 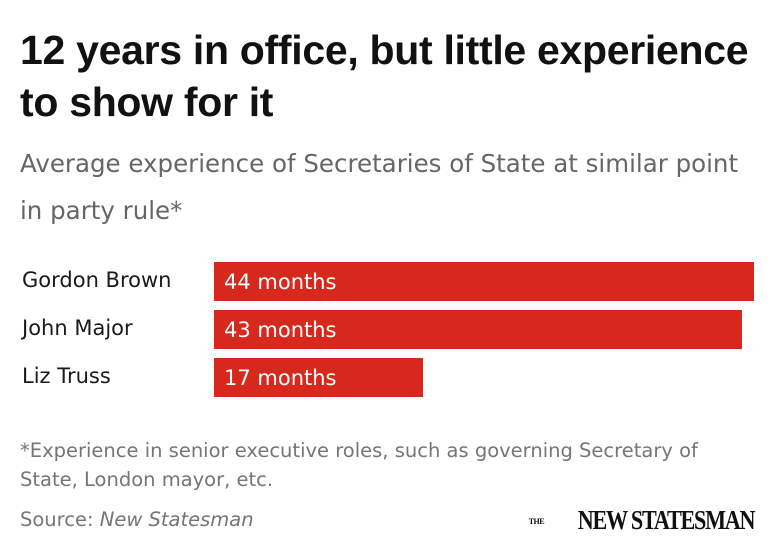 I want to click on source-line: Source: New Statesman, so click(x=137, y=519).